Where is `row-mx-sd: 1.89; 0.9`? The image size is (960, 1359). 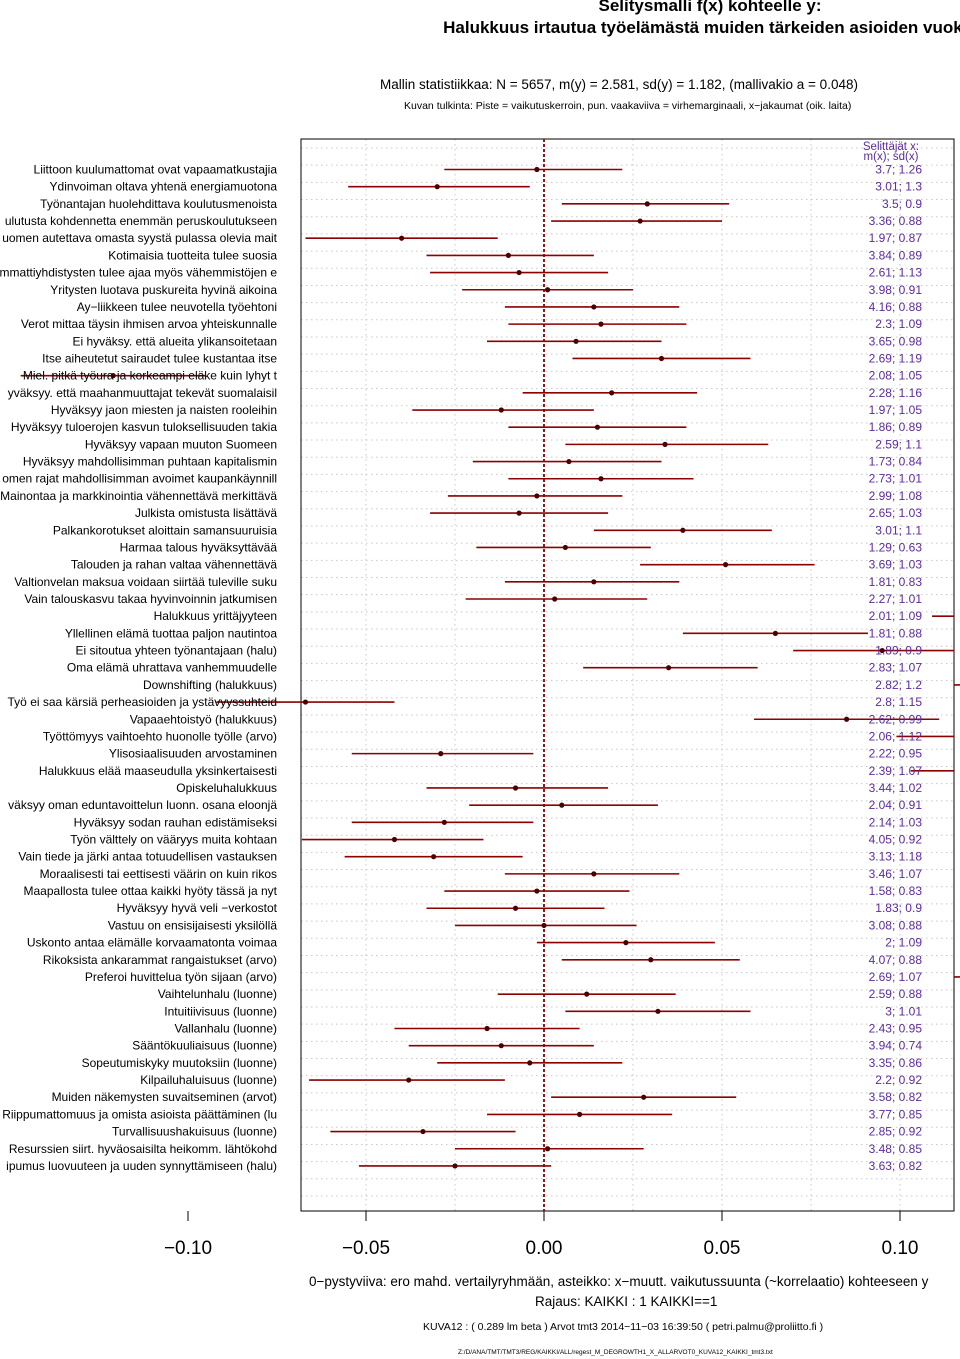 row-mx-sd: 1.89; 0.9 is located at coordinates (898, 651).